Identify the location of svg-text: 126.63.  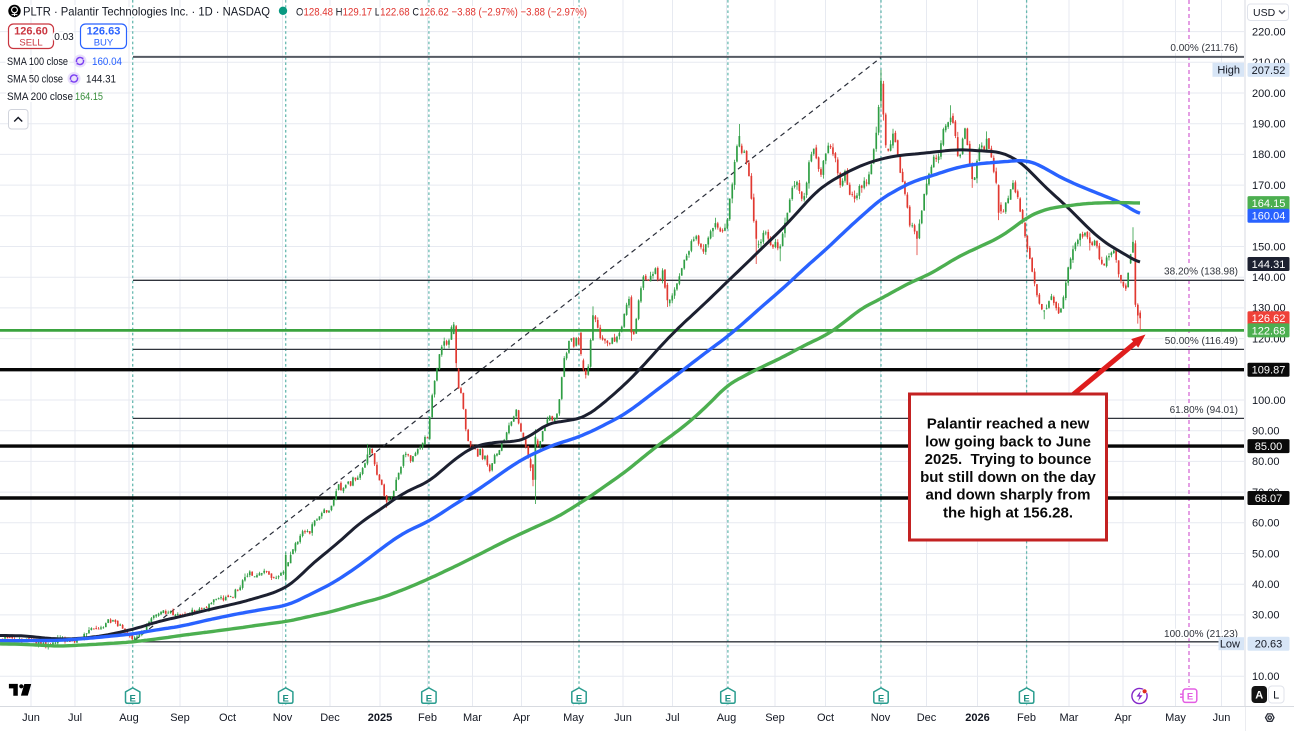
(104, 32).